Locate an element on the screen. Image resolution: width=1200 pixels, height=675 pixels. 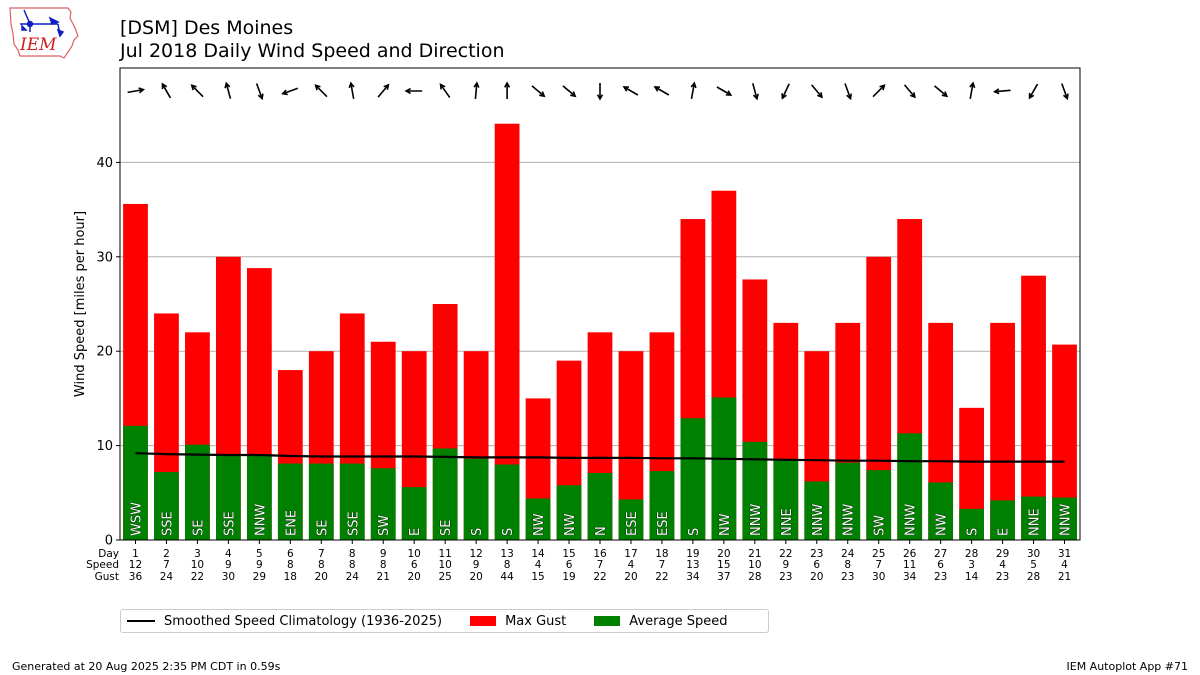
y-tick-label: 30 is located at coordinates (104, 257).